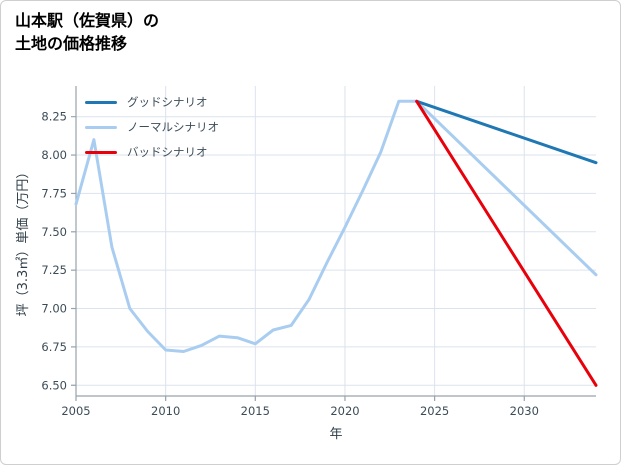 This screenshot has width=621, height=465. What do you see at coordinates (54, 117) in the screenshot?
I see `y-tick-label: 8.25` at bounding box center [54, 117].